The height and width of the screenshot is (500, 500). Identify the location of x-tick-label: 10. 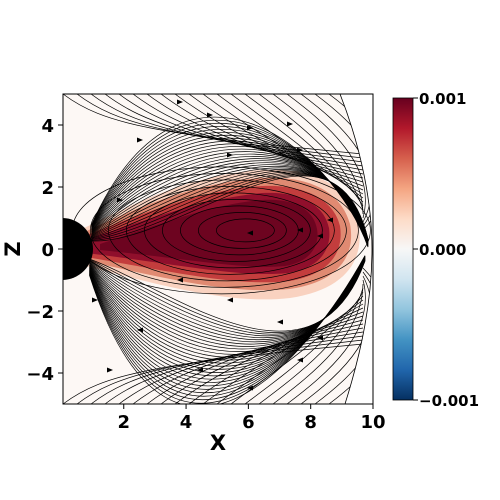
(372, 422).